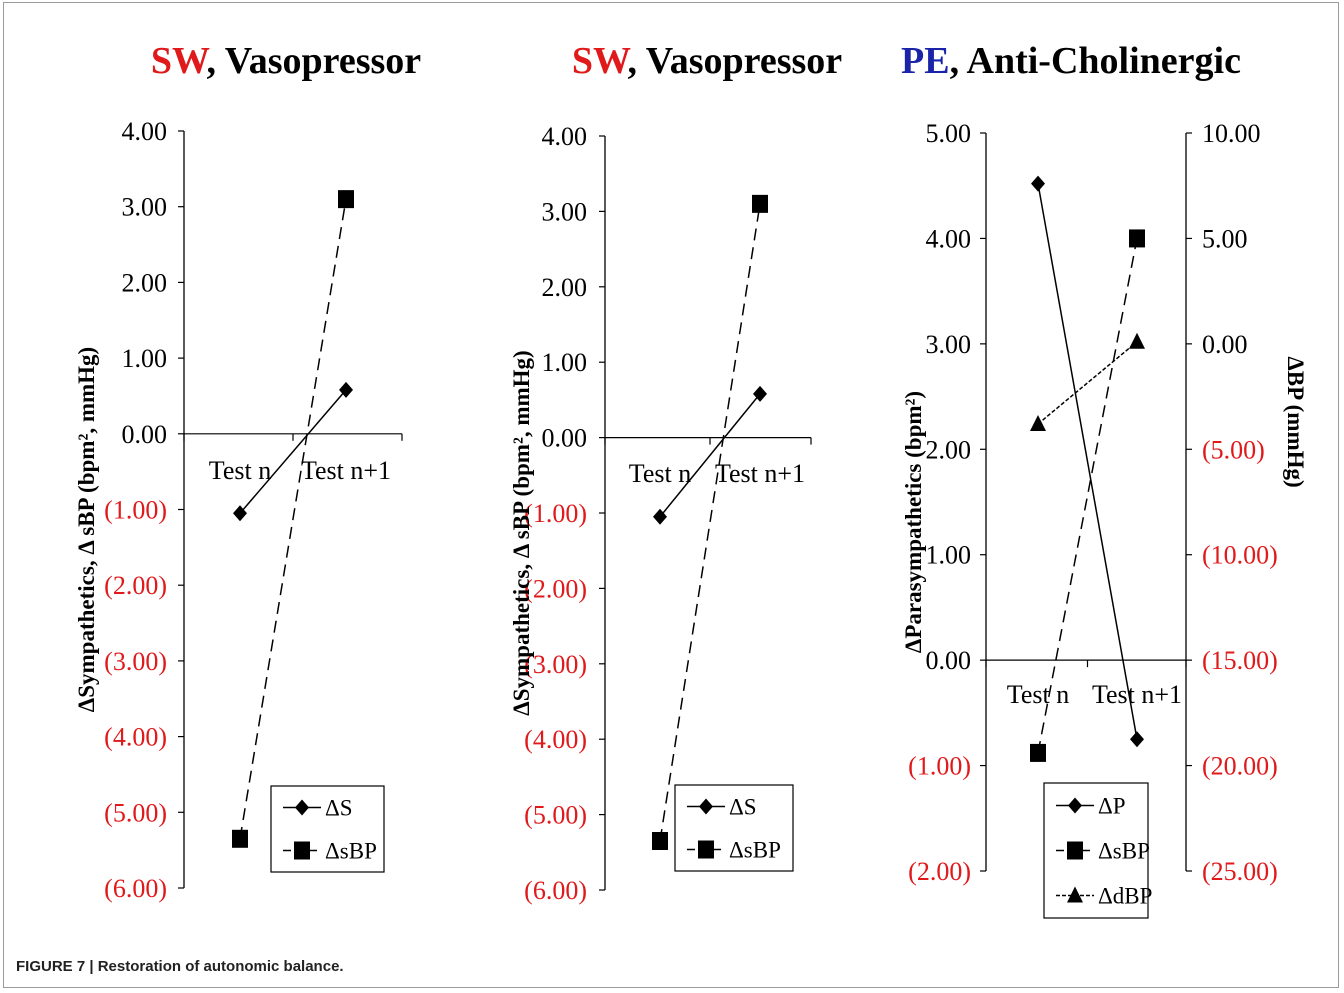  I want to click on chart-title-3: PE, Anti-Cholinergic, so click(1071, 61).